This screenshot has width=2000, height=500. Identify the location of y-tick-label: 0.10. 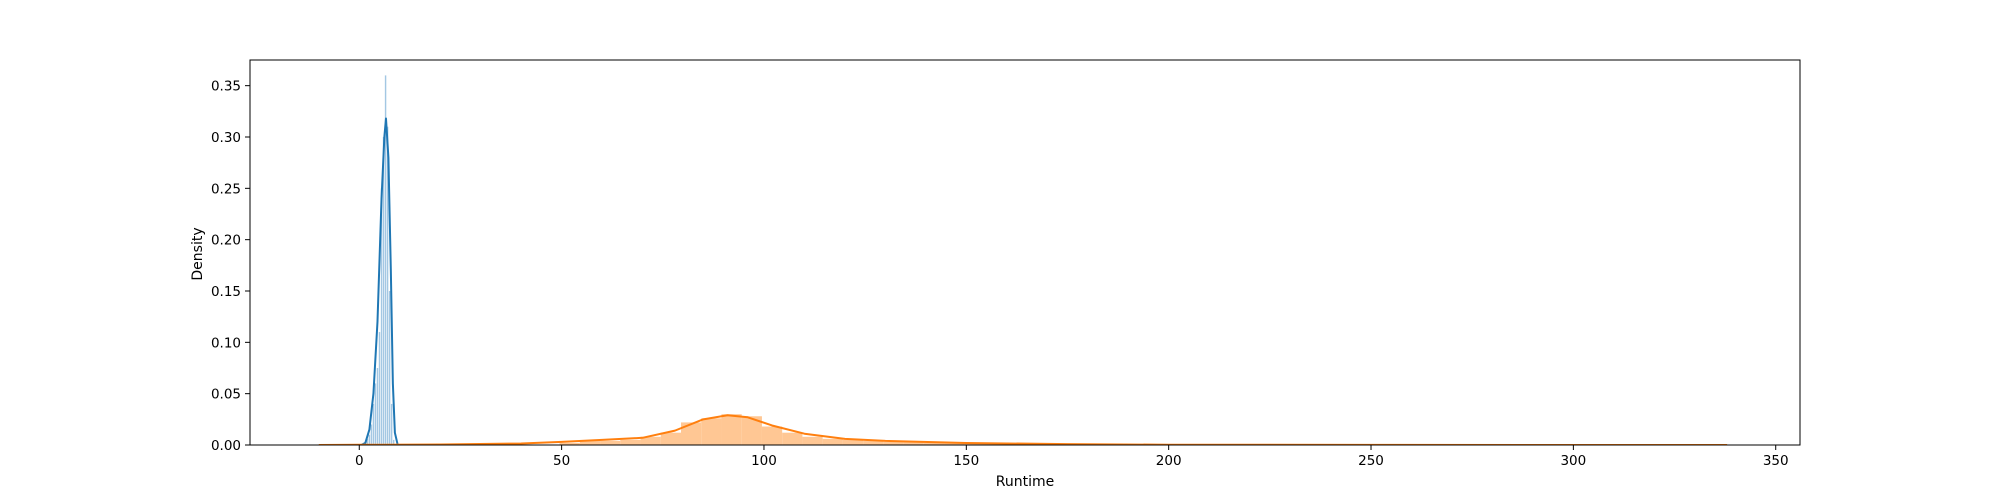
(226, 343).